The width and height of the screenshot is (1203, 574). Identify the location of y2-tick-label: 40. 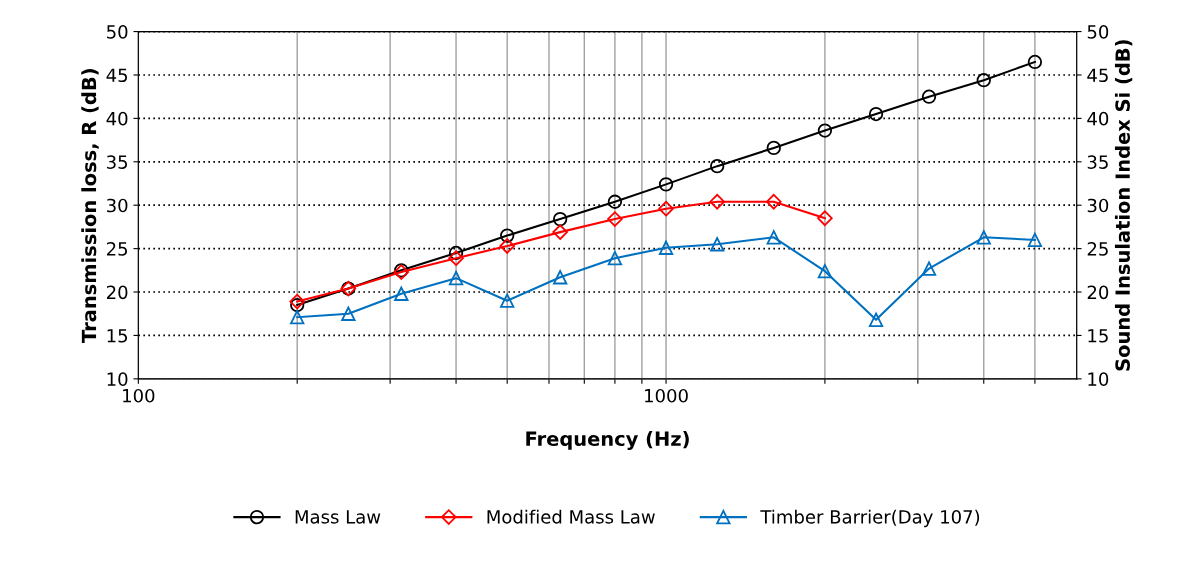
(1098, 118).